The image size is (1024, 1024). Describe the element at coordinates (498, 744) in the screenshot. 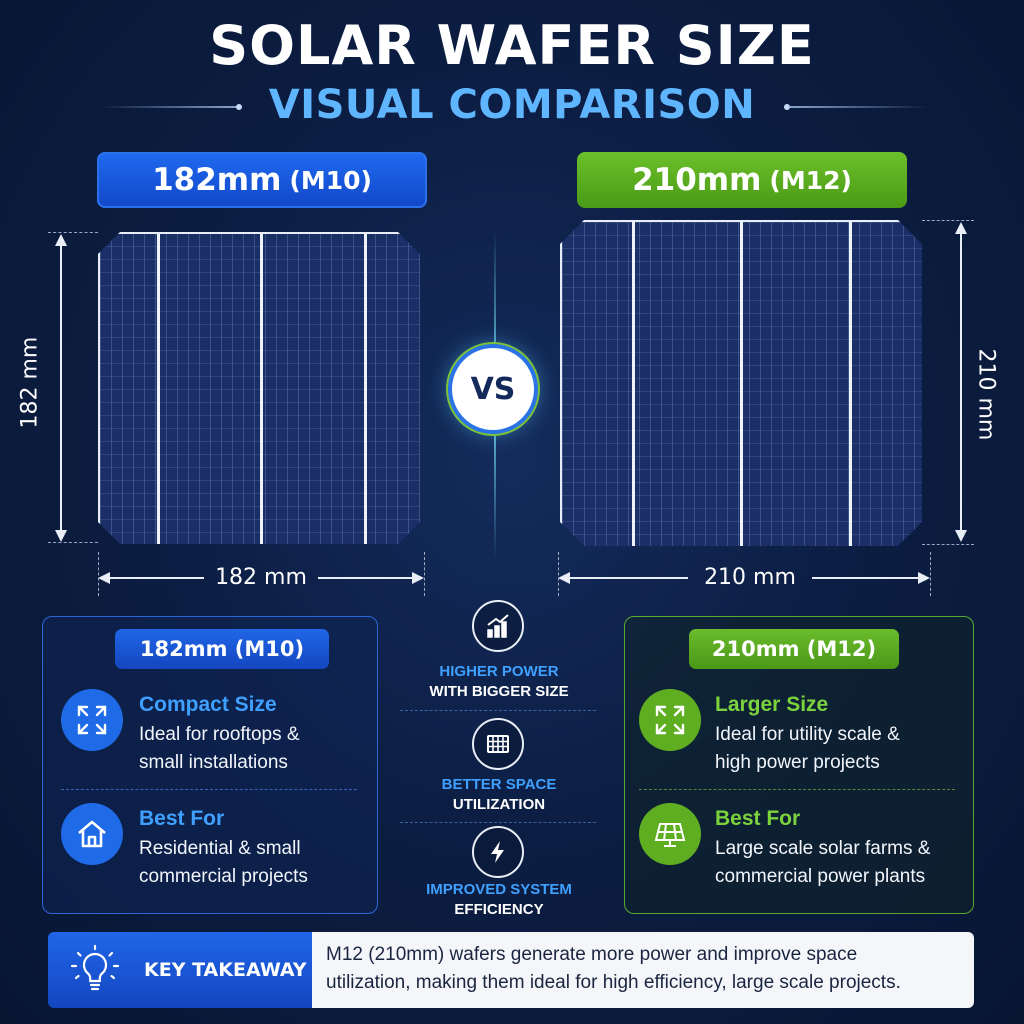

I see `grid-icon` at that location.